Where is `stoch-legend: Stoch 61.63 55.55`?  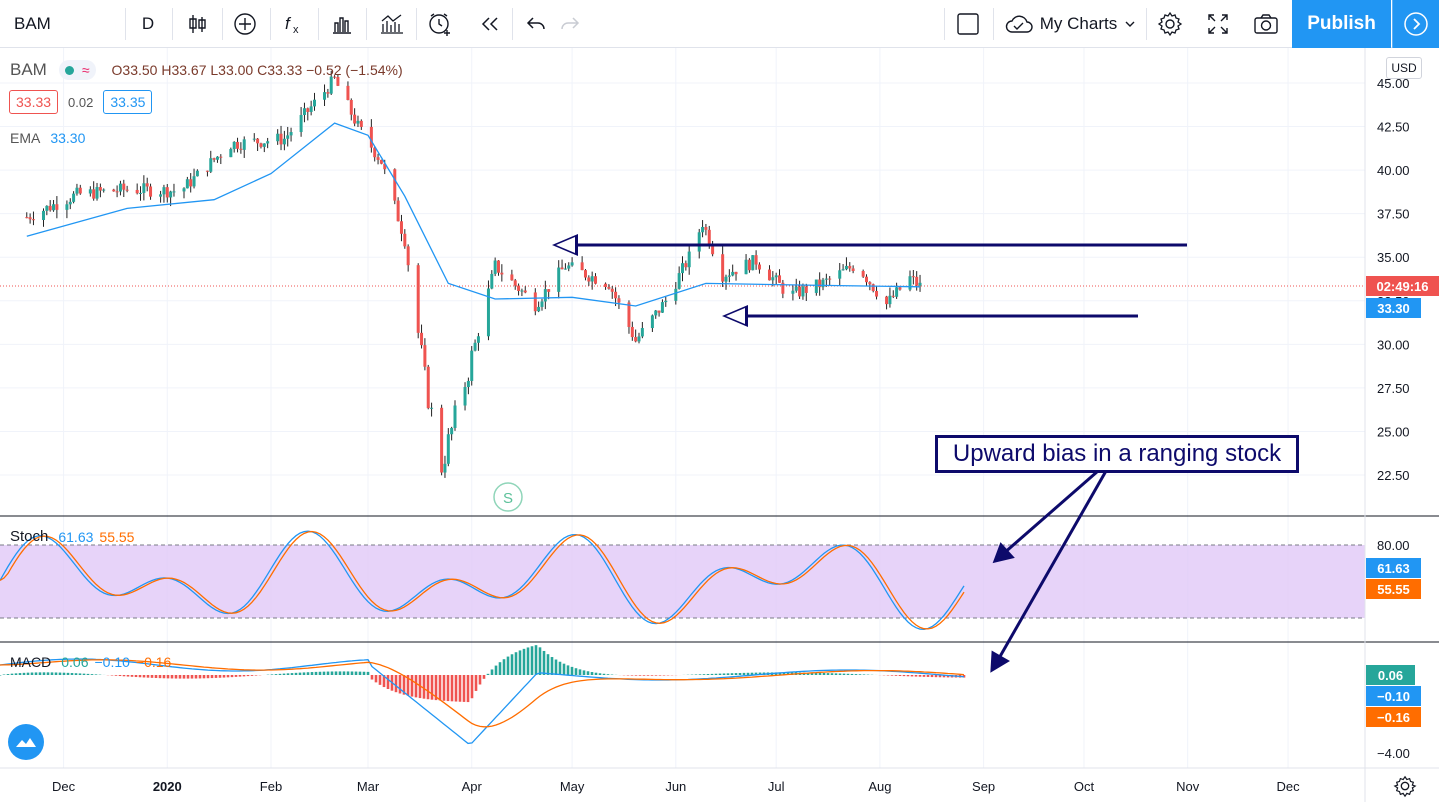 stoch-legend: Stoch 61.63 55.55 is located at coordinates (72, 536).